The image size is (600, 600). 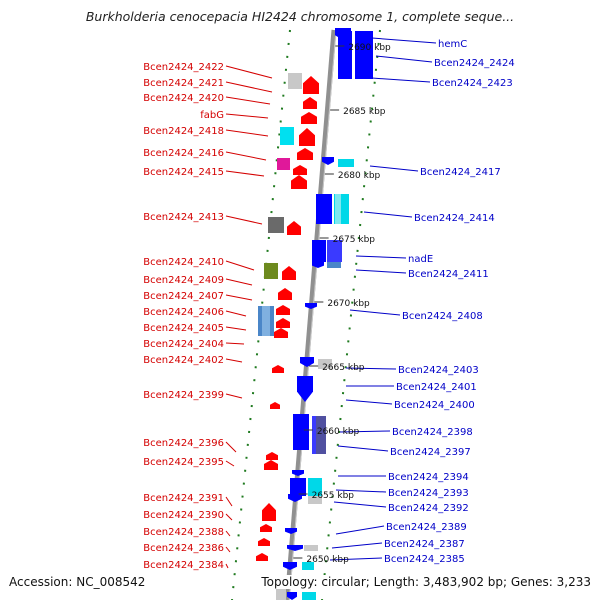 What do you see at coordinates (183, 262) in the screenshot?
I see `left-gene-label: Bcen2424_2410` at bounding box center [183, 262].